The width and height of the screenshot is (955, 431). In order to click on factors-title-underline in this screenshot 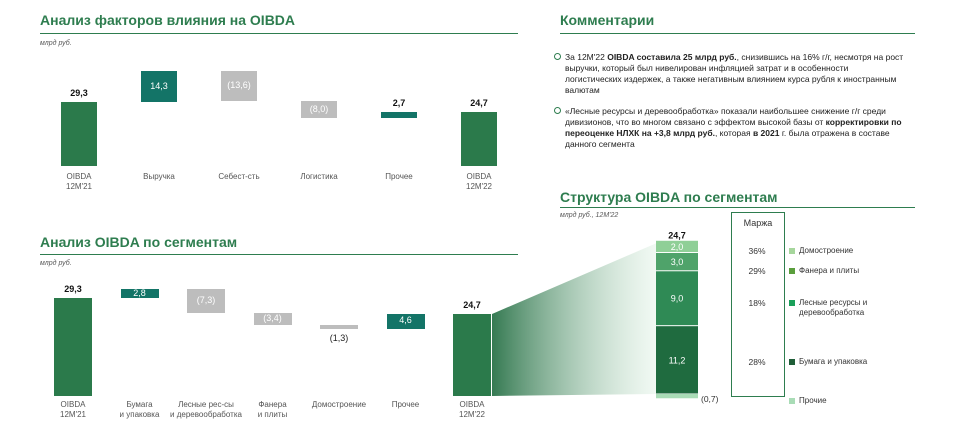, I will do `click(279, 33)`.